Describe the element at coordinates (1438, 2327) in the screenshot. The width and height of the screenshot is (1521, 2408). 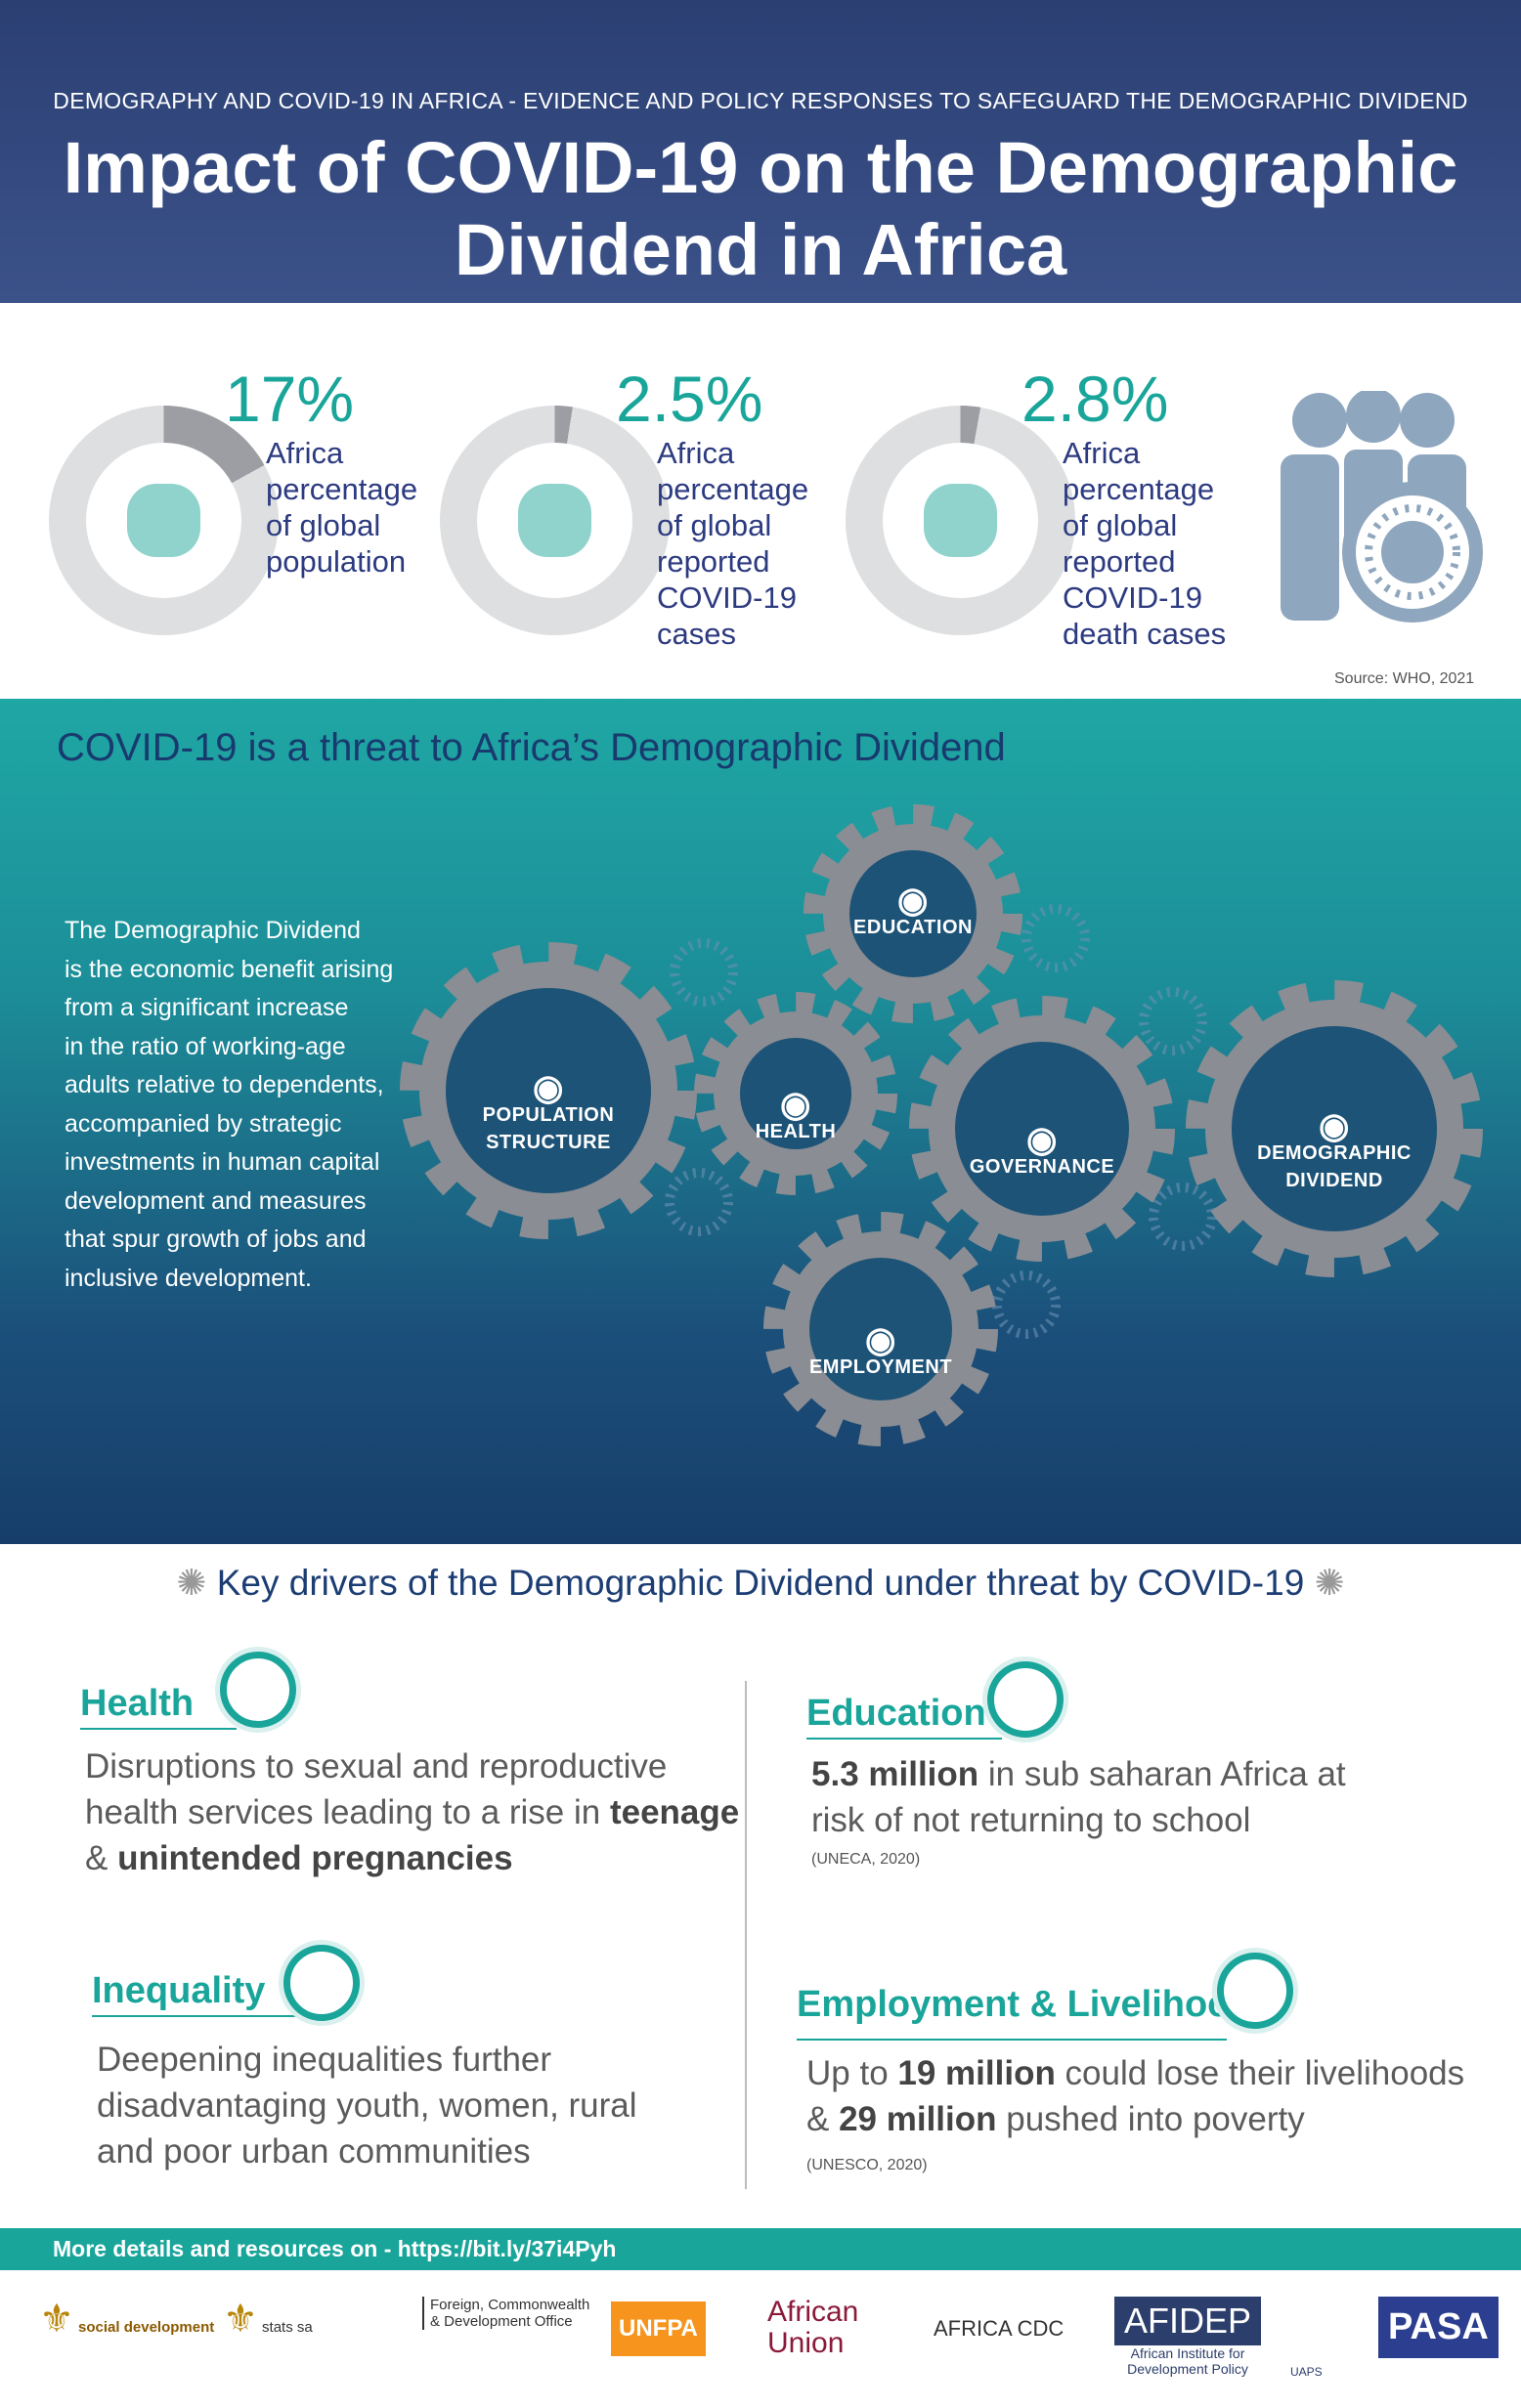
I see `logo-pasa: PASA` at that location.